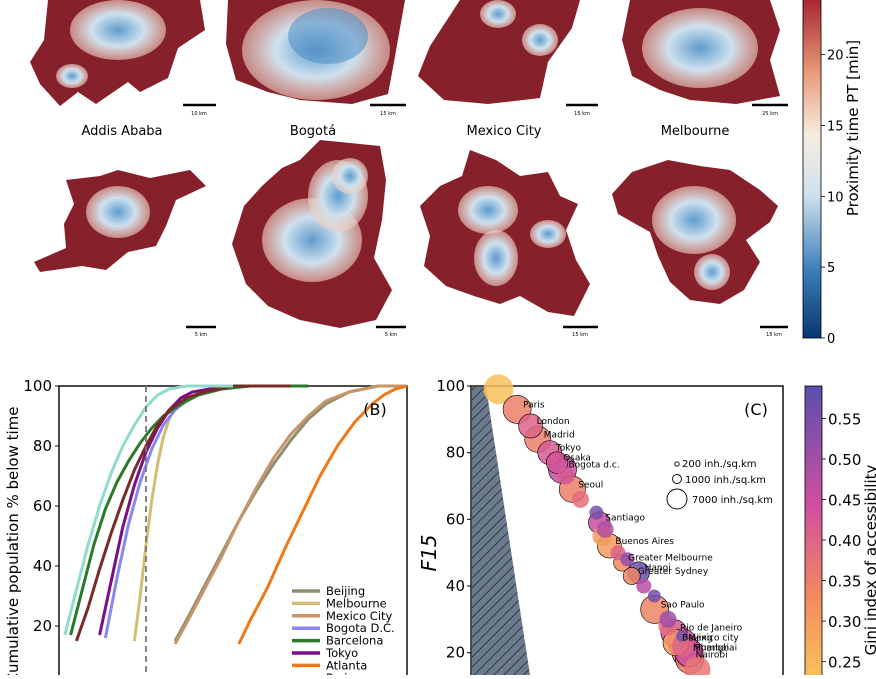 Image resolution: width=876 pixels, height=679 pixels. Describe the element at coordinates (339, 673) in the screenshot. I see `legend-entry: Paris` at that location.